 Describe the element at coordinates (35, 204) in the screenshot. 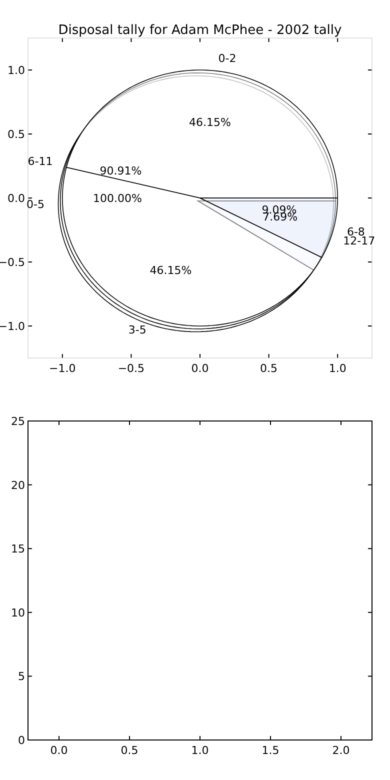

I see `slice-label: 0-5` at that location.